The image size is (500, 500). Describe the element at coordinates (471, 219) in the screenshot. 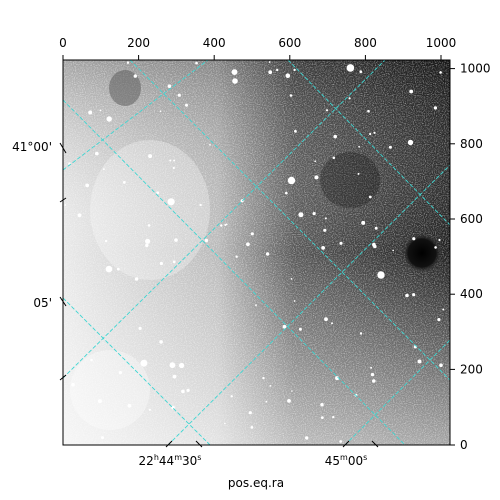

I see `right-tick-label: 600` at that location.